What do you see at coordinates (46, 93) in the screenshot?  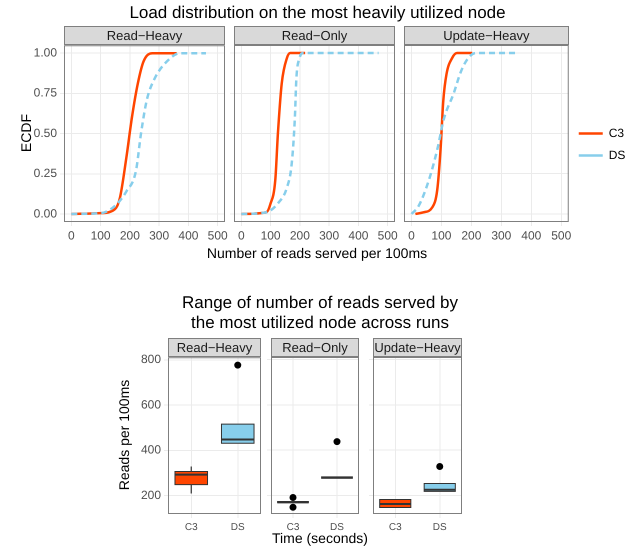 I see `y-tick-label: 0.75` at bounding box center [46, 93].